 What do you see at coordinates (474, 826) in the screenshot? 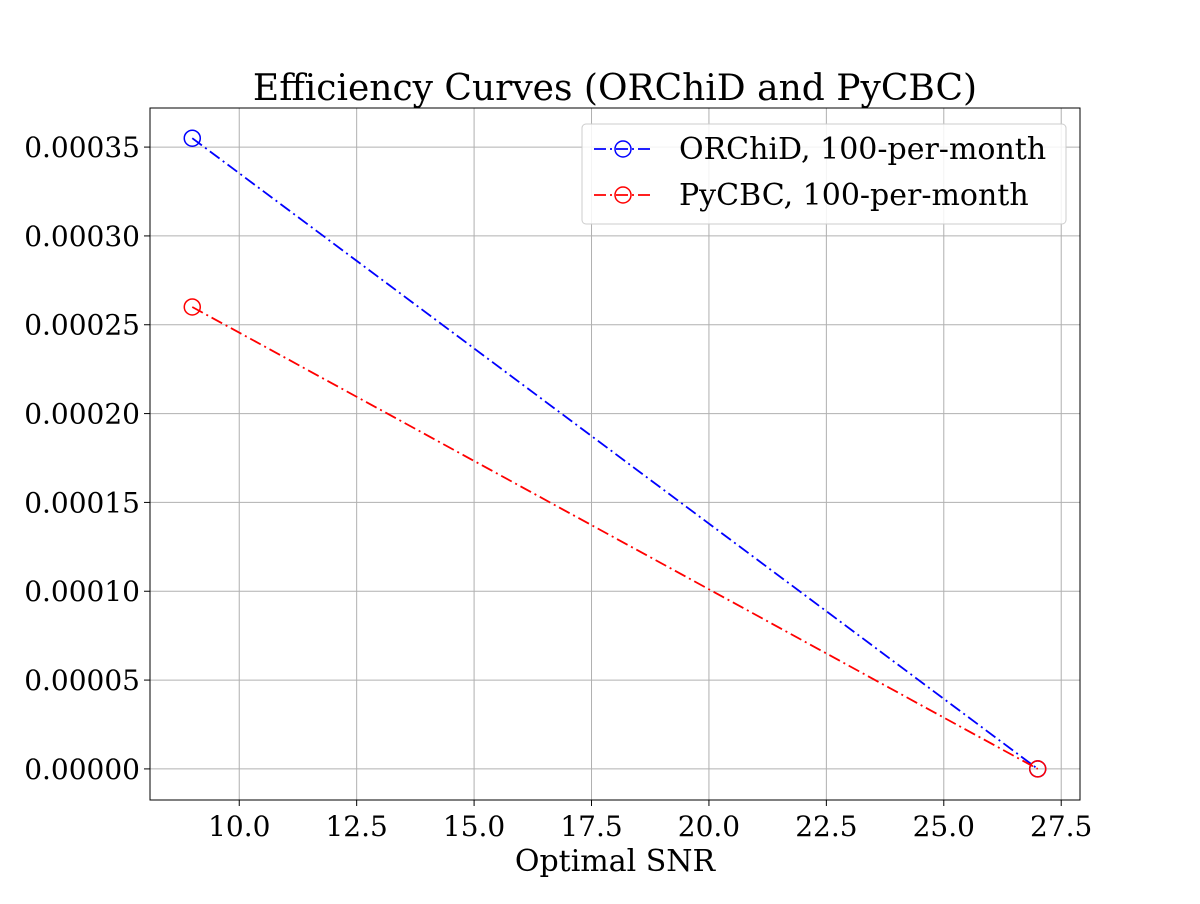
I see `x-tick-label: 15.0` at bounding box center [474, 826].